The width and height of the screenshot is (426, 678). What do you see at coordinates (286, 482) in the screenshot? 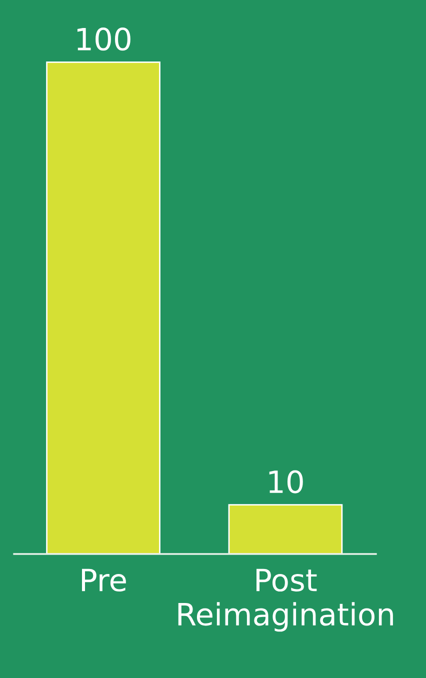
I see `data-label: 10` at bounding box center [286, 482].